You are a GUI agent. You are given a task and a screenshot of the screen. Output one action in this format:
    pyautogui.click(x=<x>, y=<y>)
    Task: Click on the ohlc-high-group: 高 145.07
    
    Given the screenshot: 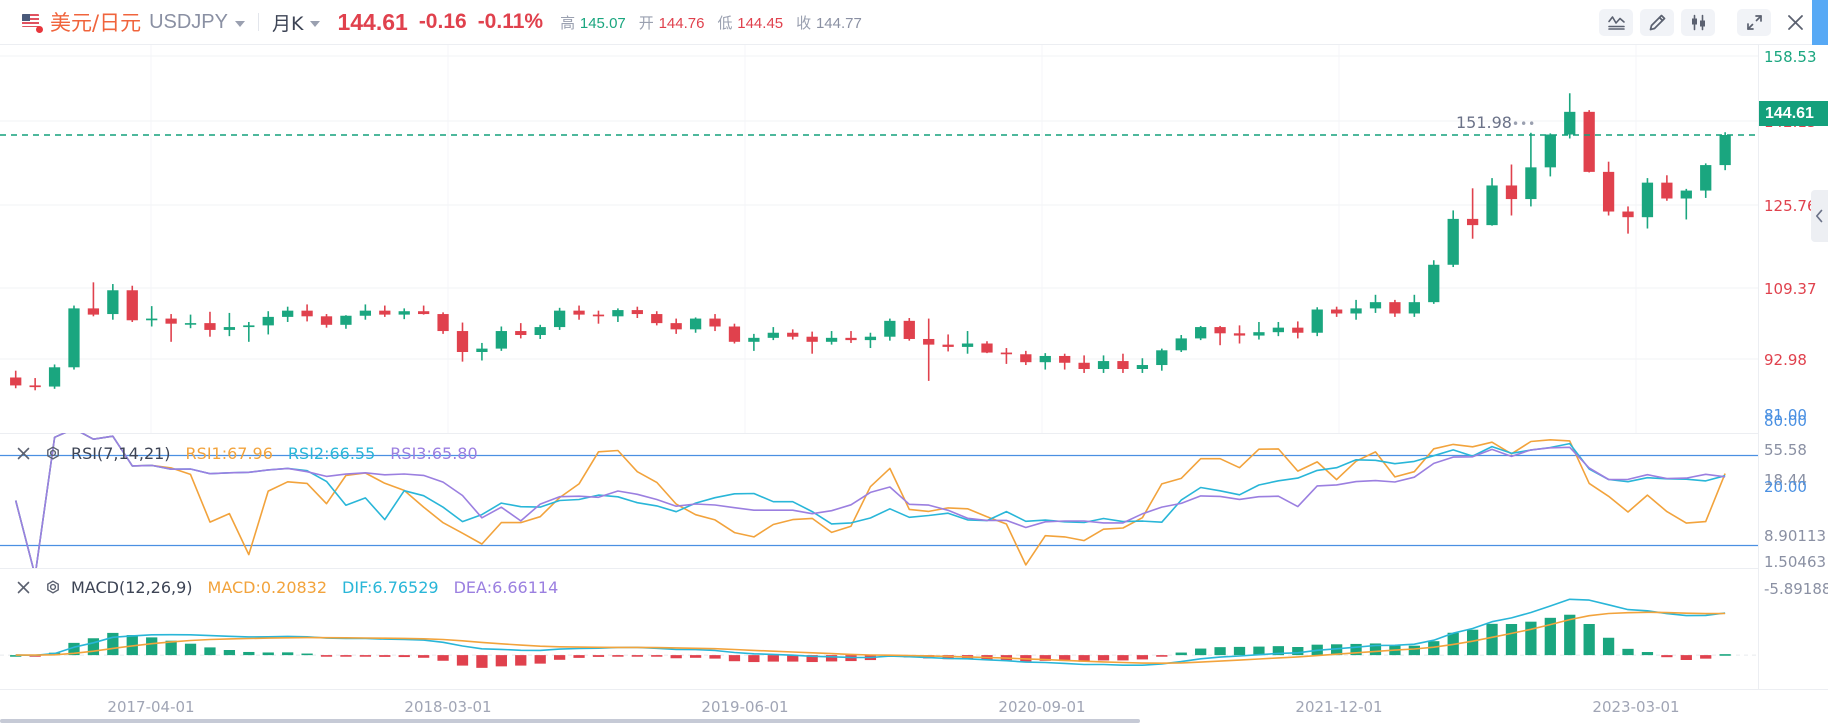 What is the action you would take?
    pyautogui.click(x=593, y=22)
    